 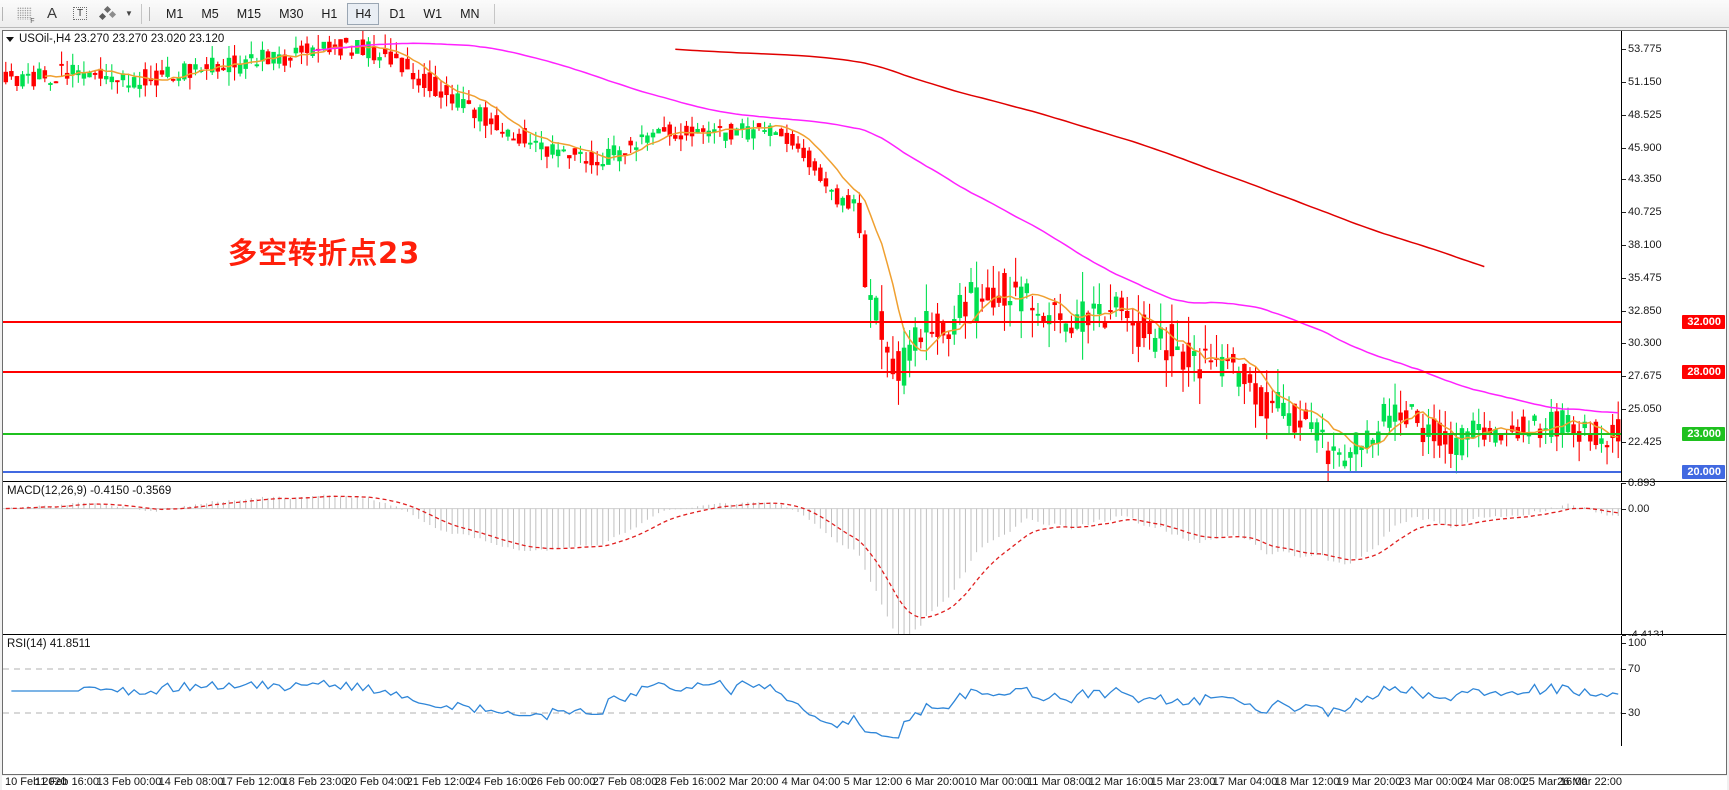 What do you see at coordinates (363, 13) in the screenshot?
I see `period-button-h4: H4` at bounding box center [363, 13].